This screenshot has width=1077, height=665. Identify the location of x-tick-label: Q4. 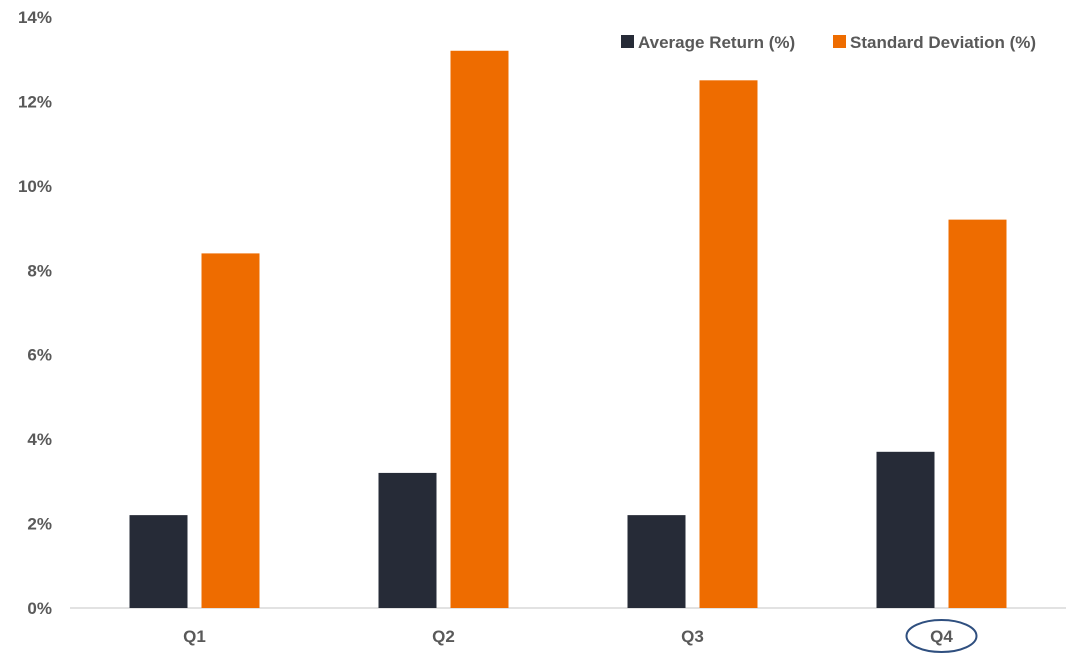
(941, 636).